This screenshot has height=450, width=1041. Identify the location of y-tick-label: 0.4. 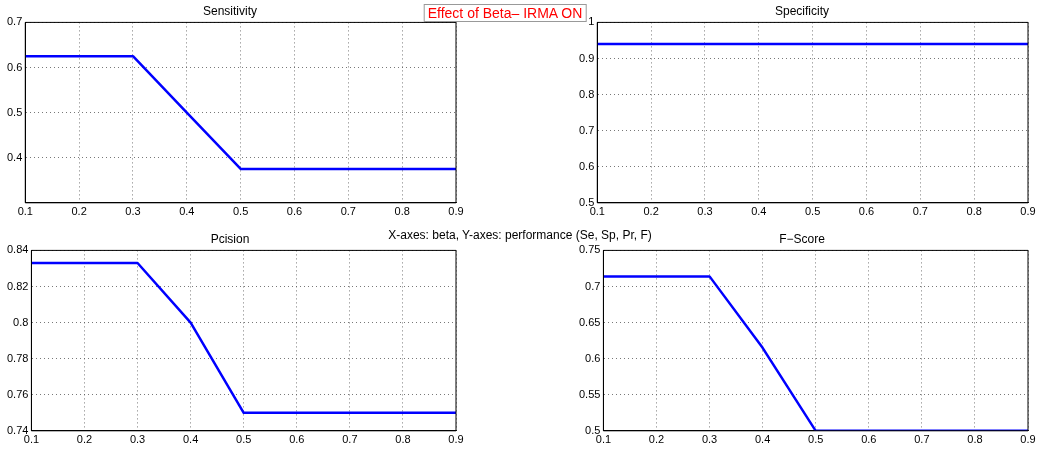
(14, 156).